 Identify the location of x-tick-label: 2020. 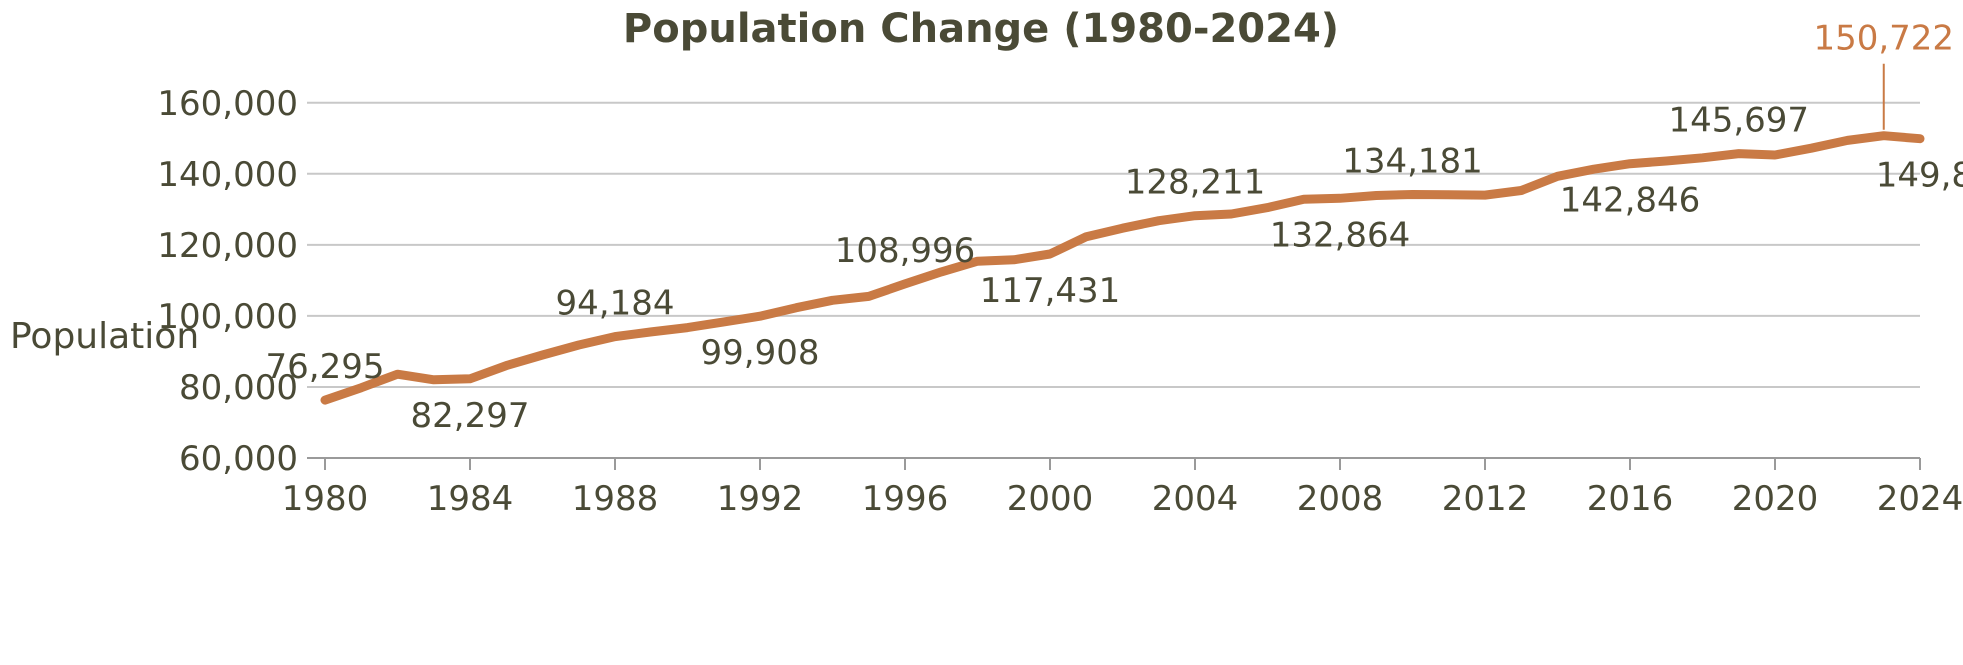
(1775, 499).